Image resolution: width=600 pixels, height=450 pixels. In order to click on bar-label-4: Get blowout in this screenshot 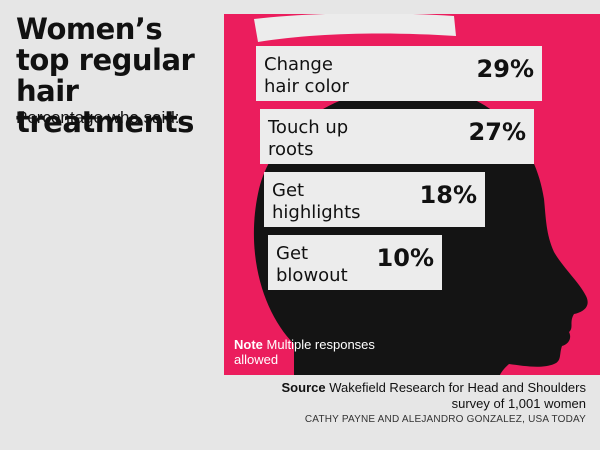, I will do `click(312, 264)`.